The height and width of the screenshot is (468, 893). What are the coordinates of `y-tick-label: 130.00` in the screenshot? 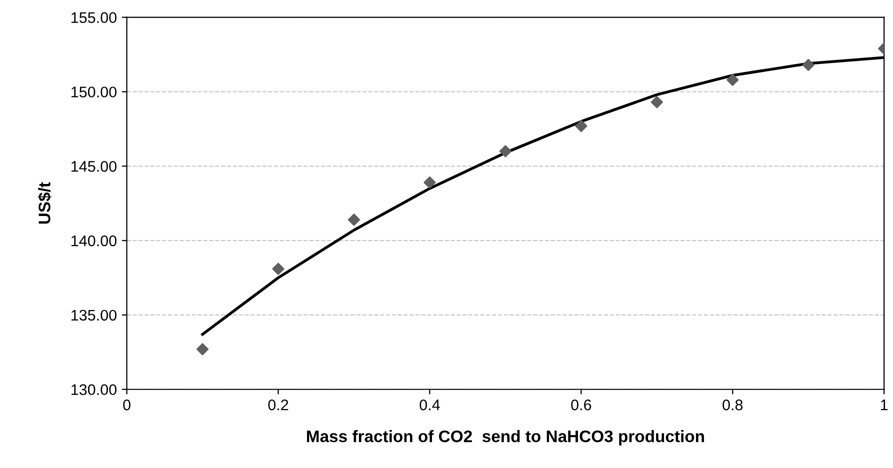 It's located at (94, 390).